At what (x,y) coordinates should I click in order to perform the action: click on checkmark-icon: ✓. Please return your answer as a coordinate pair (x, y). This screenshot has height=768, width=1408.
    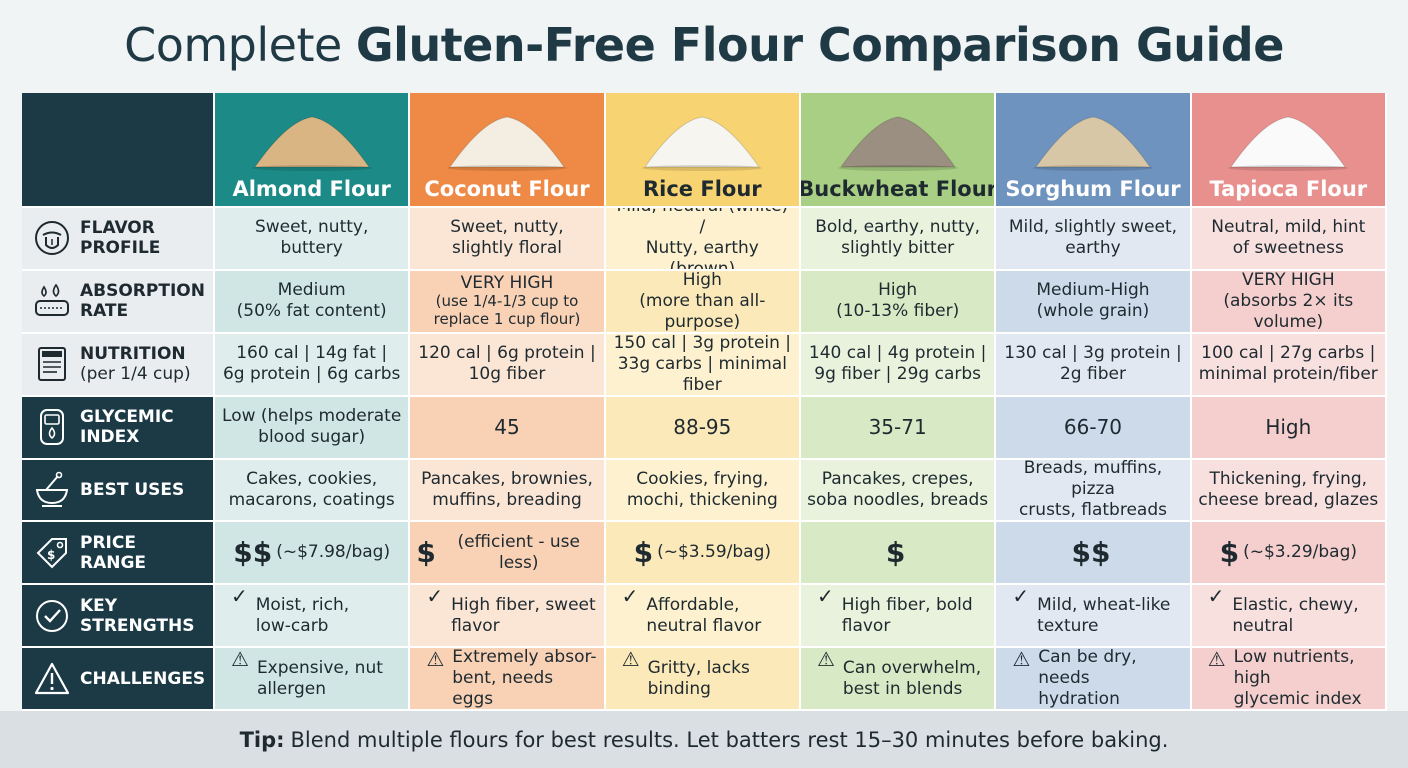
    Looking at the image, I should click on (239, 597).